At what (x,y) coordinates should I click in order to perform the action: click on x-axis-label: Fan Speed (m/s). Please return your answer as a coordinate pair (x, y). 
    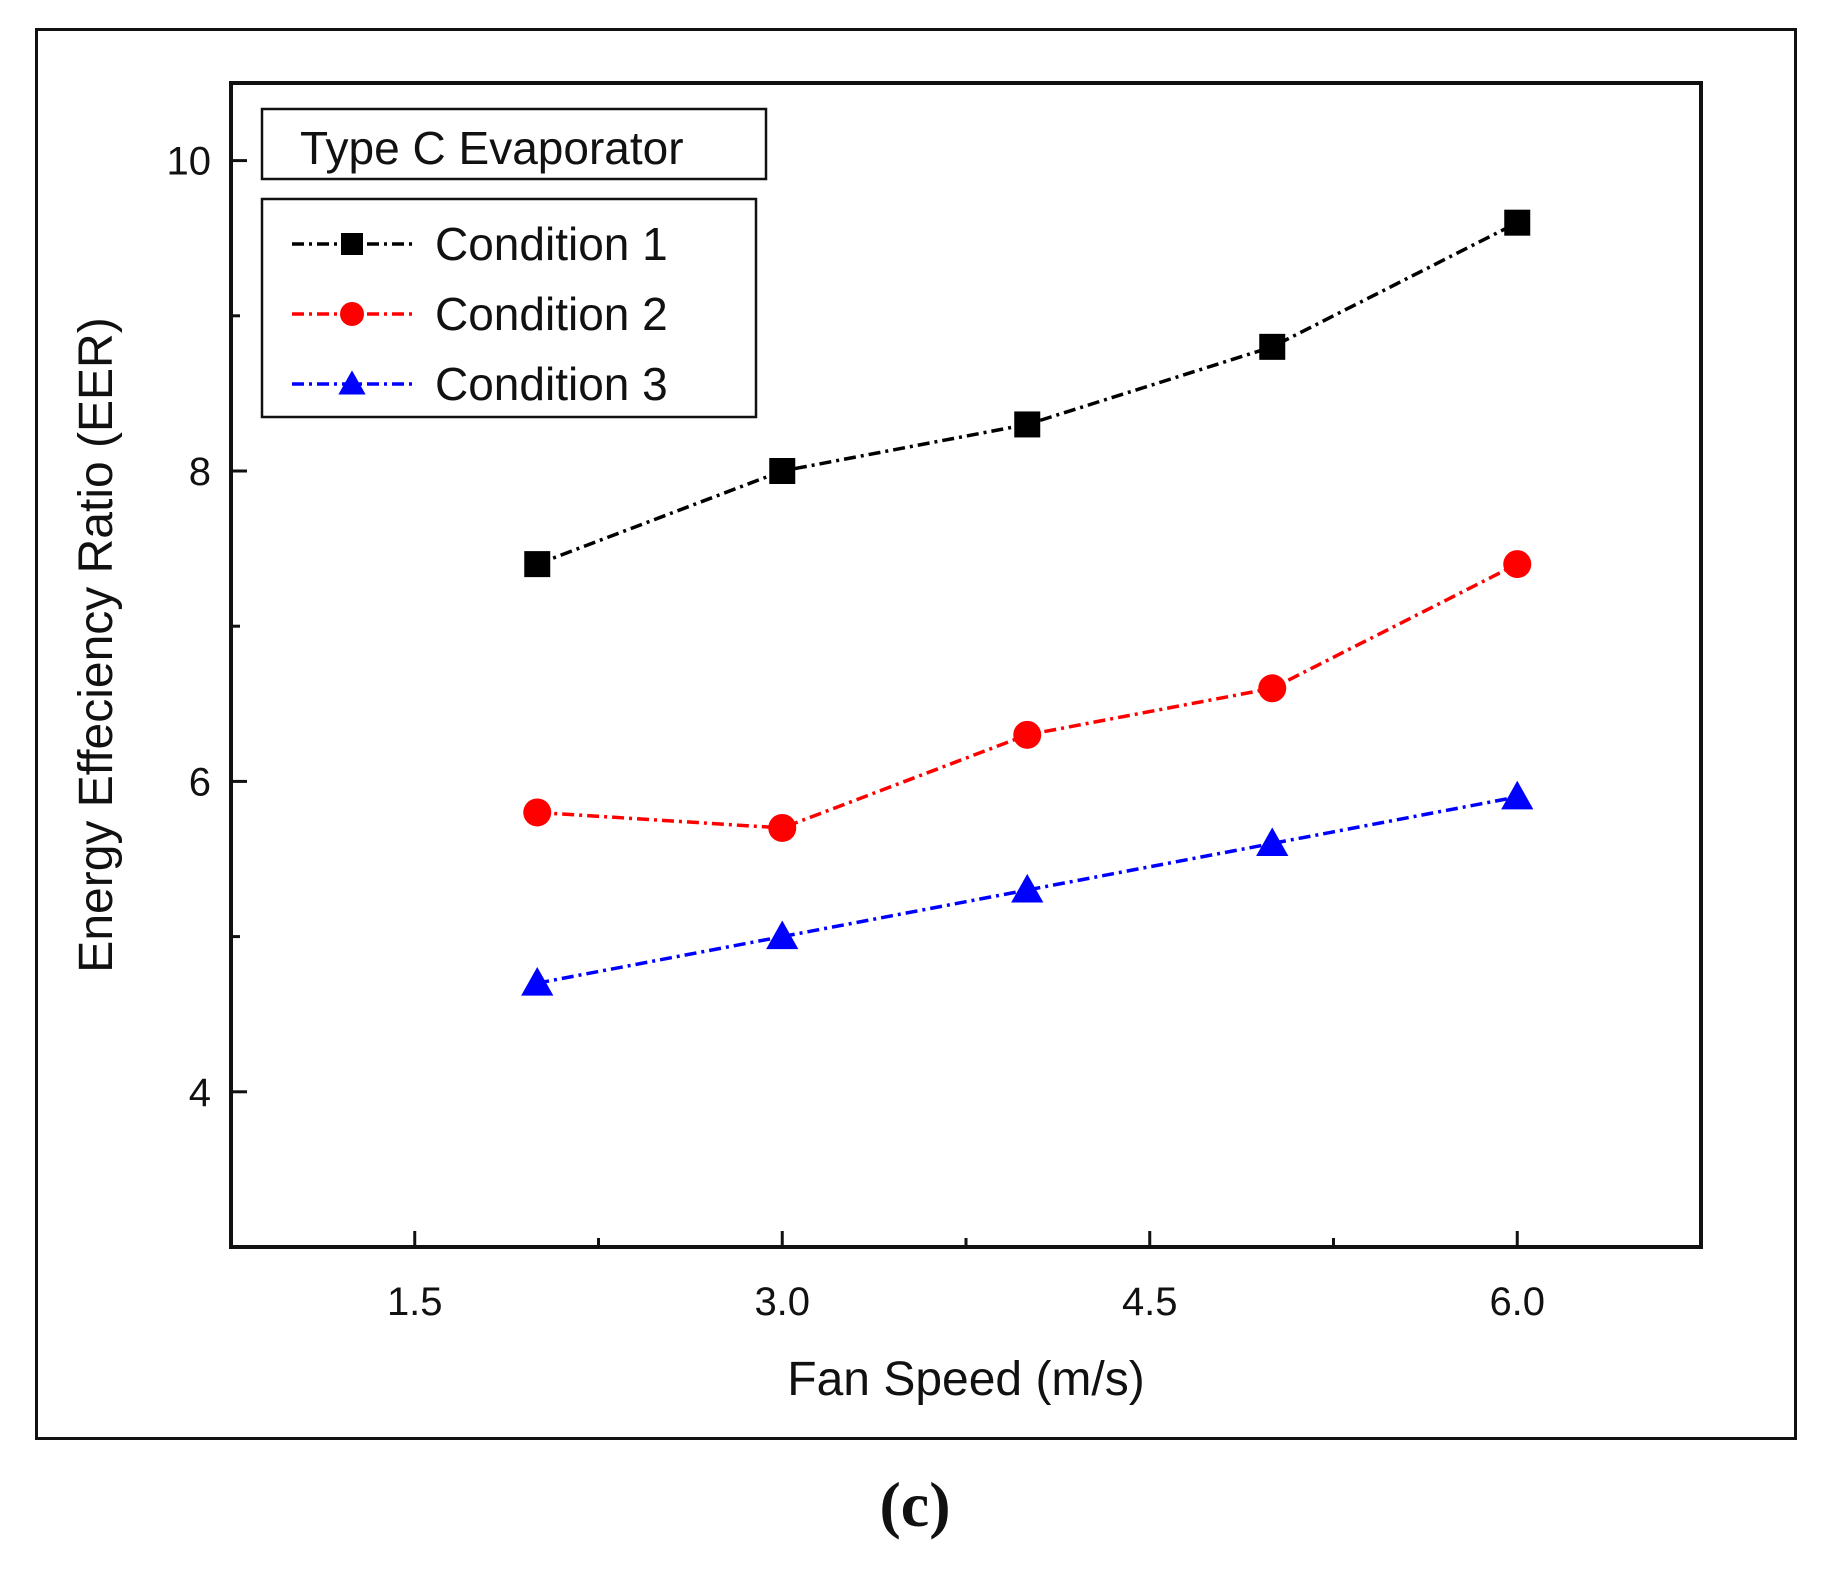
    Looking at the image, I should click on (965, 1379).